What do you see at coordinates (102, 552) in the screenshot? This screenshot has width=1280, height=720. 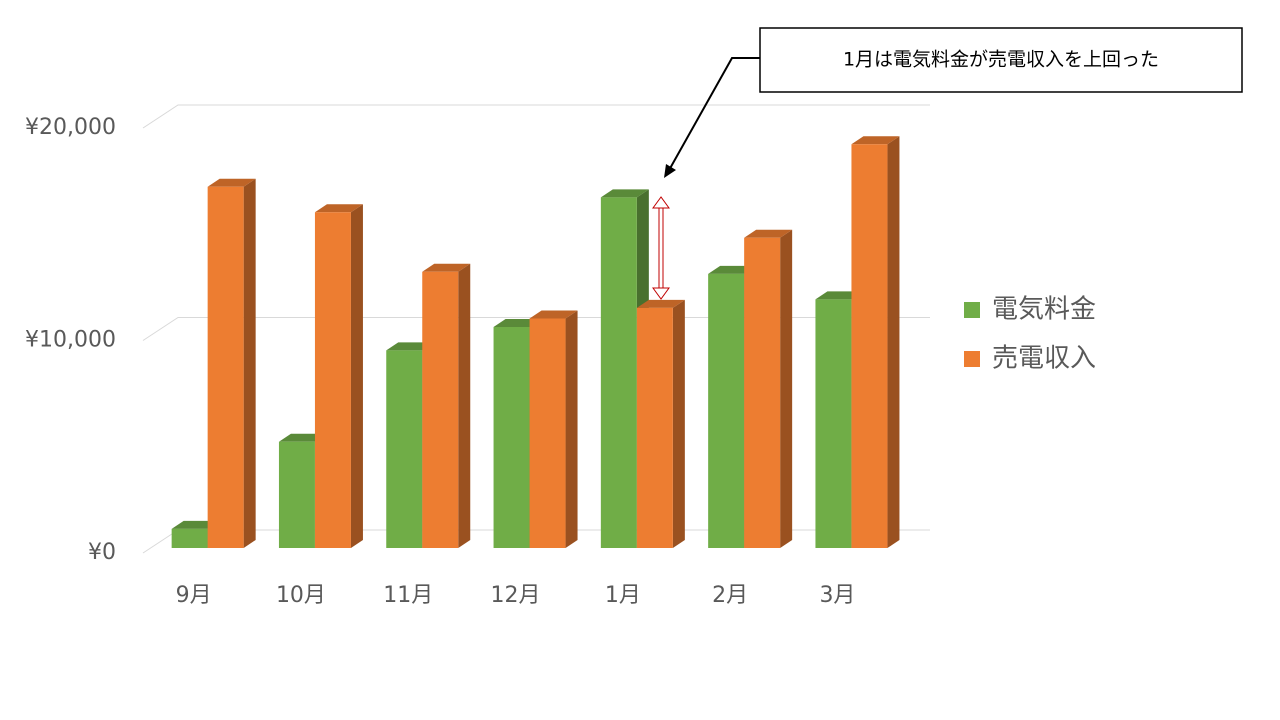 I see `y-tick-label: ¥0` at bounding box center [102, 552].